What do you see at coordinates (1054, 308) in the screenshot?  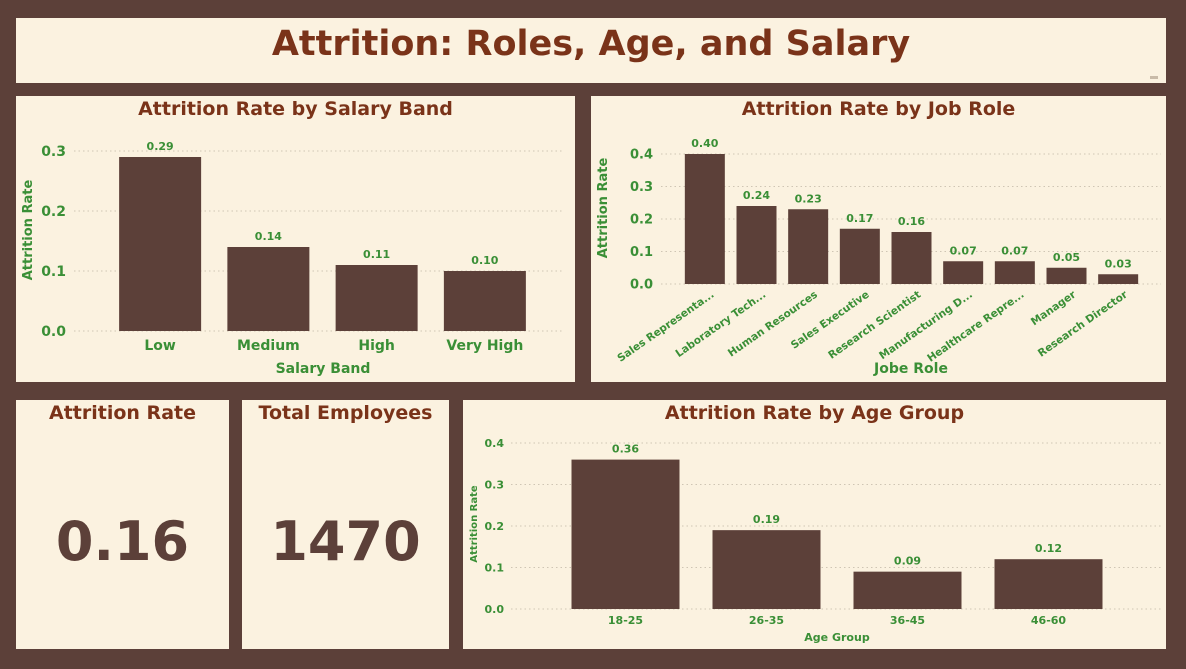 I see `x-tick-label: Manager` at bounding box center [1054, 308].